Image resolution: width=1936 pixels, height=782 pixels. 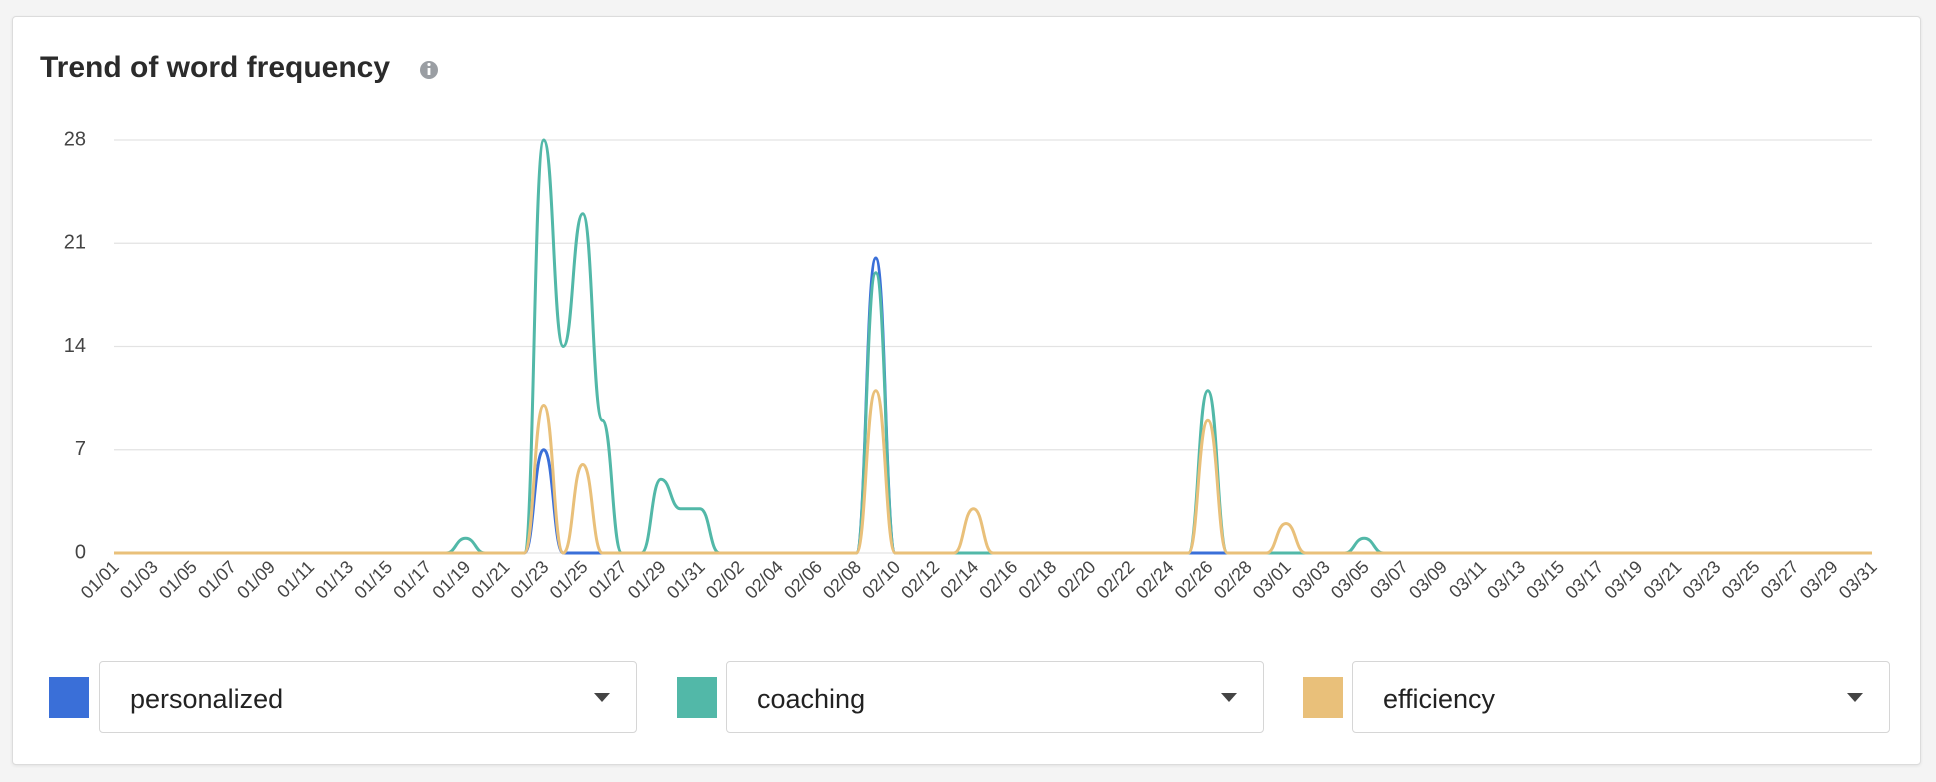 I want to click on x-tick-label: 01/01, so click(x=100, y=580).